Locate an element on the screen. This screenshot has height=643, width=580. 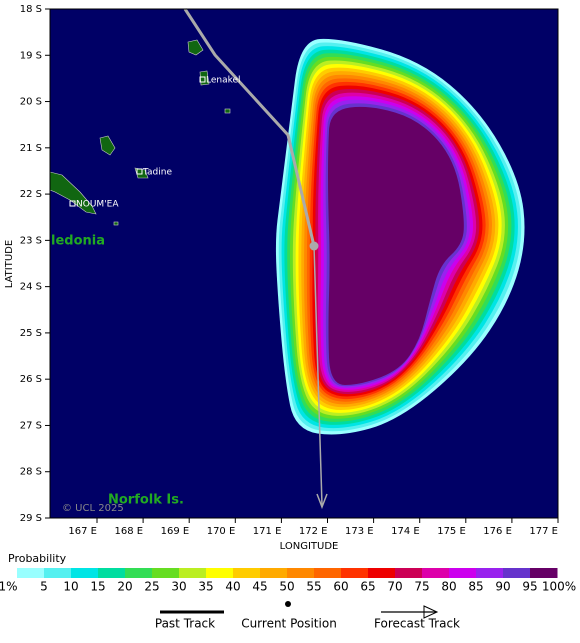
land is located at coordinates (140, 132).